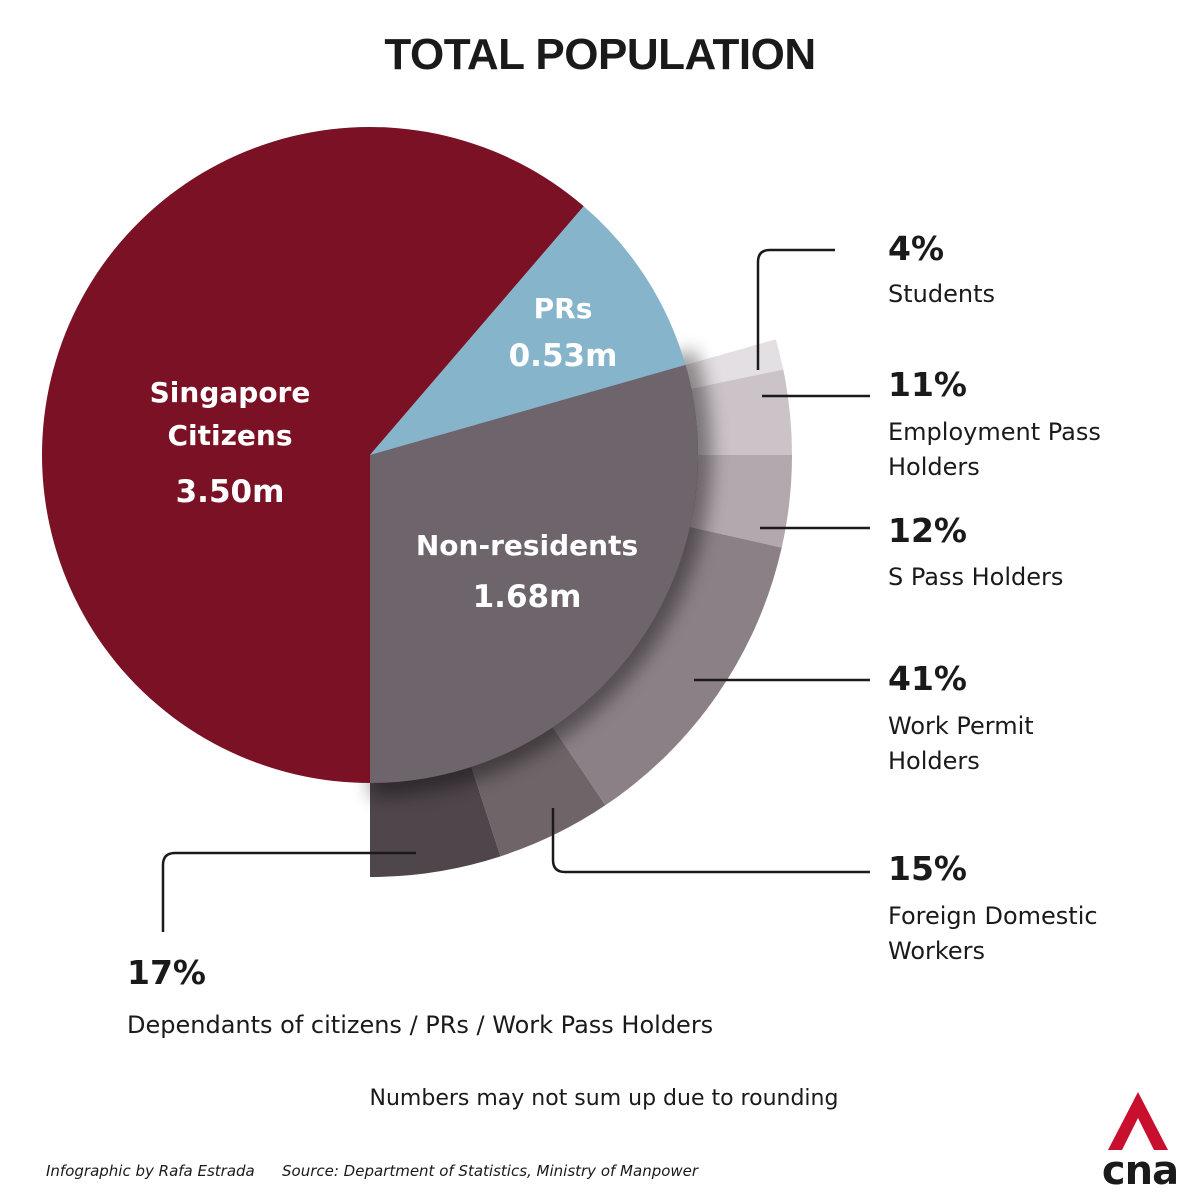 Image resolution: width=1200 pixels, height=1200 pixels. What do you see at coordinates (927, 384) in the screenshot?
I see `callout-percent-employment-pass-holders: 11%` at bounding box center [927, 384].